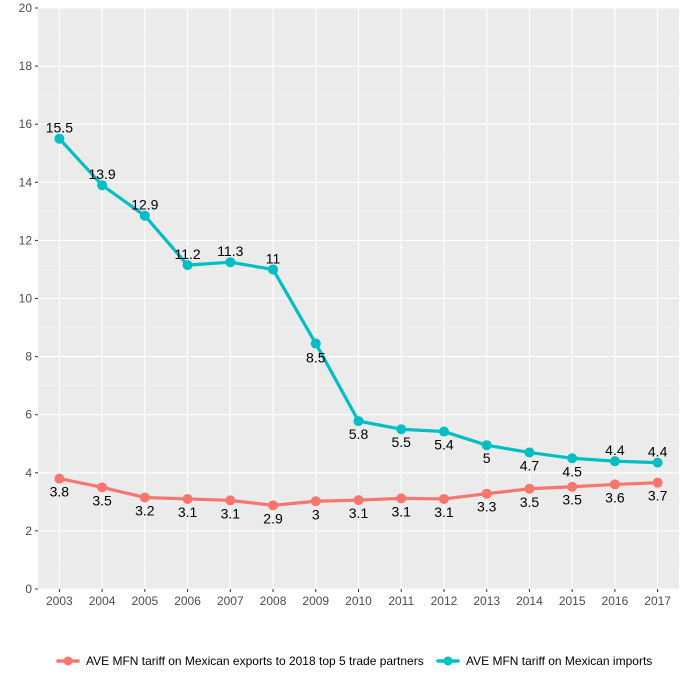 The width and height of the screenshot is (700, 700). Describe the element at coordinates (28, 589) in the screenshot. I see `y-tick-label: 0` at that location.